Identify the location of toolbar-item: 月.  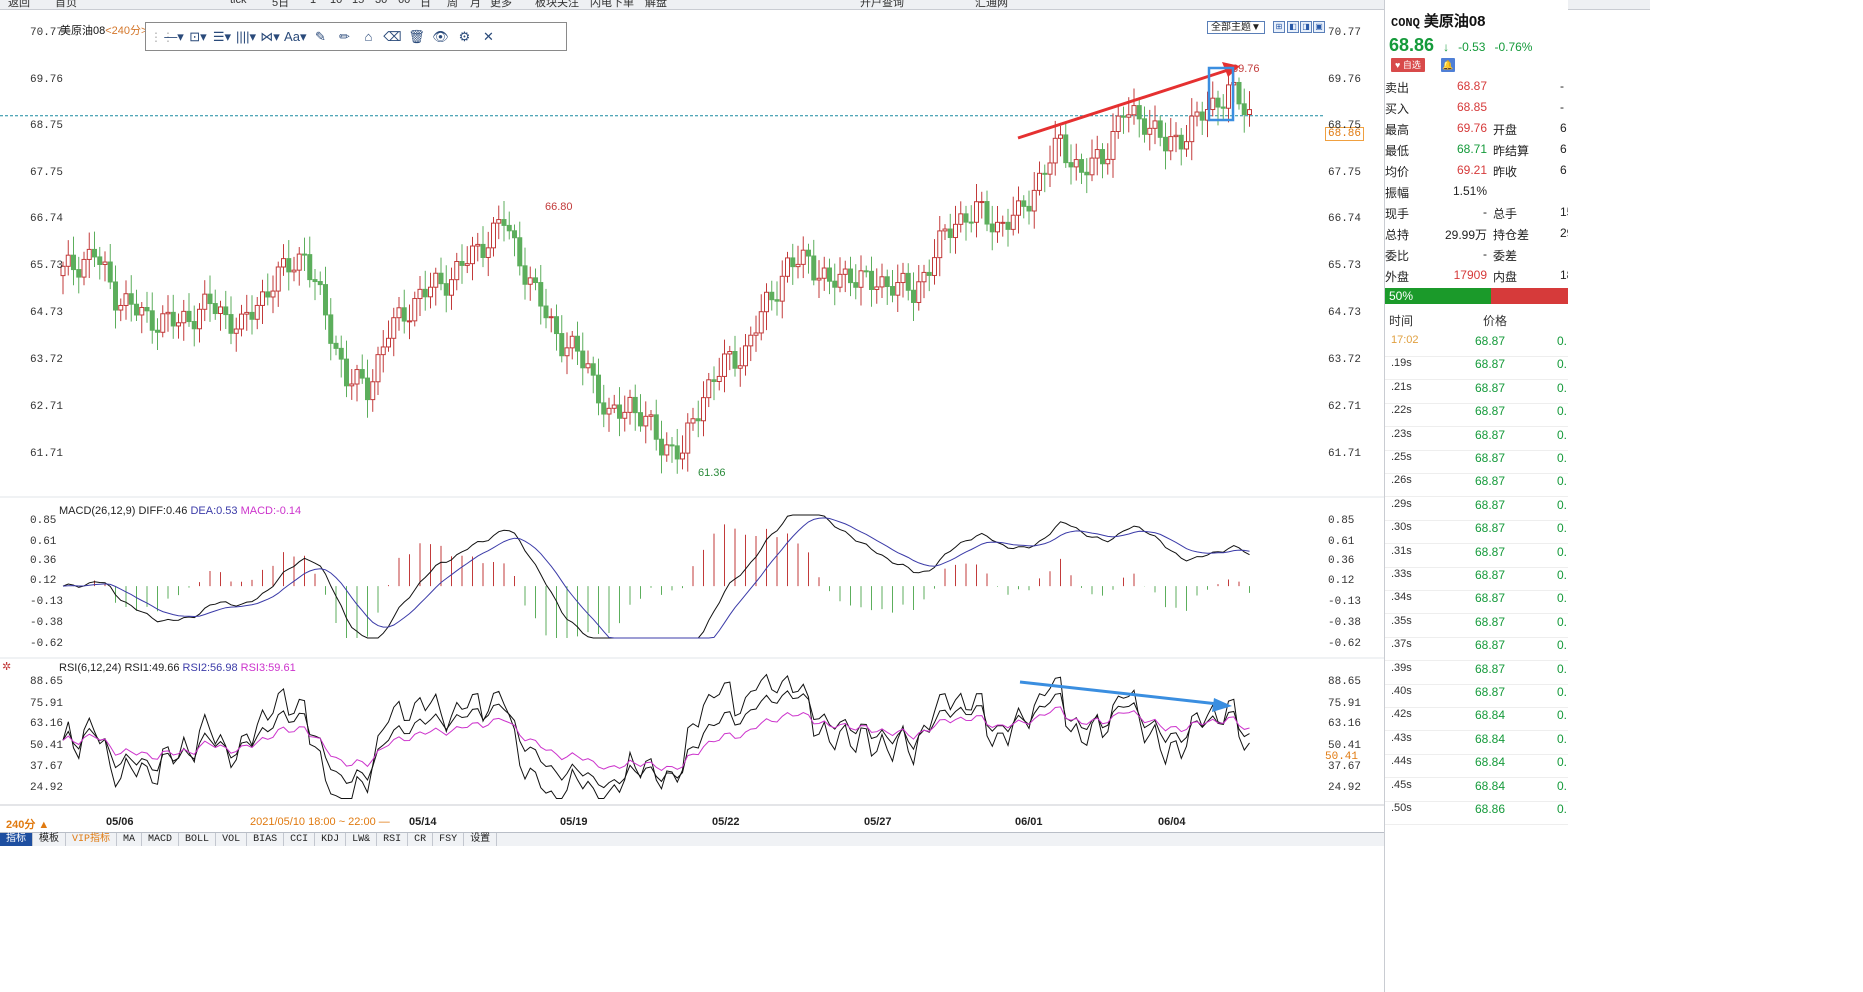
(475, 4).